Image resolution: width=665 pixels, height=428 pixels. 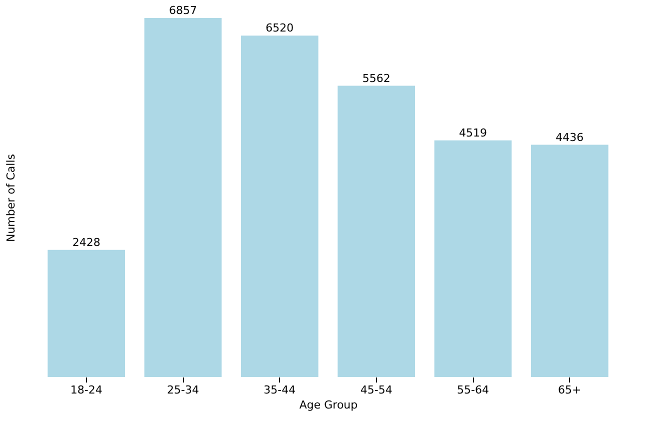 I want to click on data-label: 4519, so click(x=473, y=133).